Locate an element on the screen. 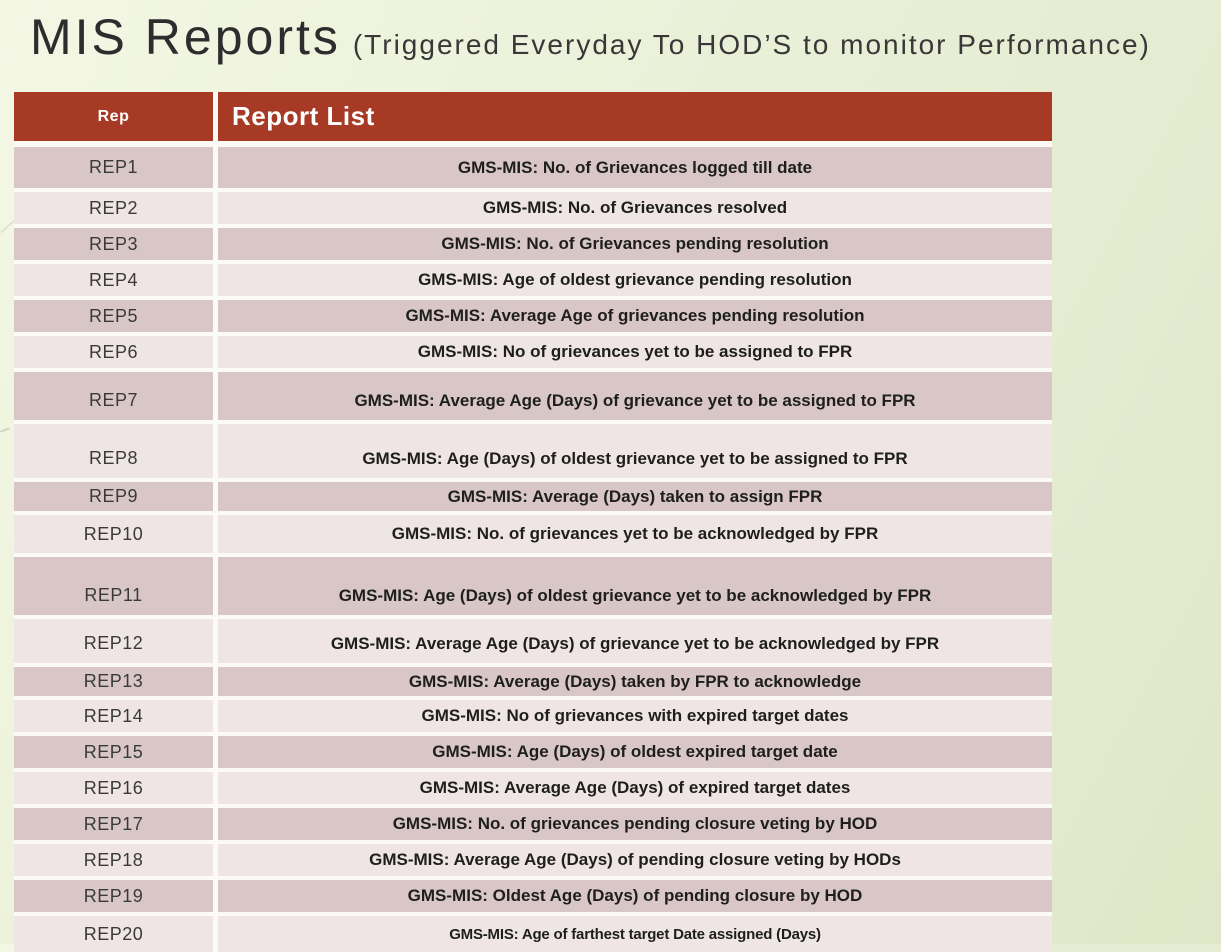 Image resolution: width=1221 pixels, height=952 pixels. background-artifact-dash is located at coordinates (5, 430).